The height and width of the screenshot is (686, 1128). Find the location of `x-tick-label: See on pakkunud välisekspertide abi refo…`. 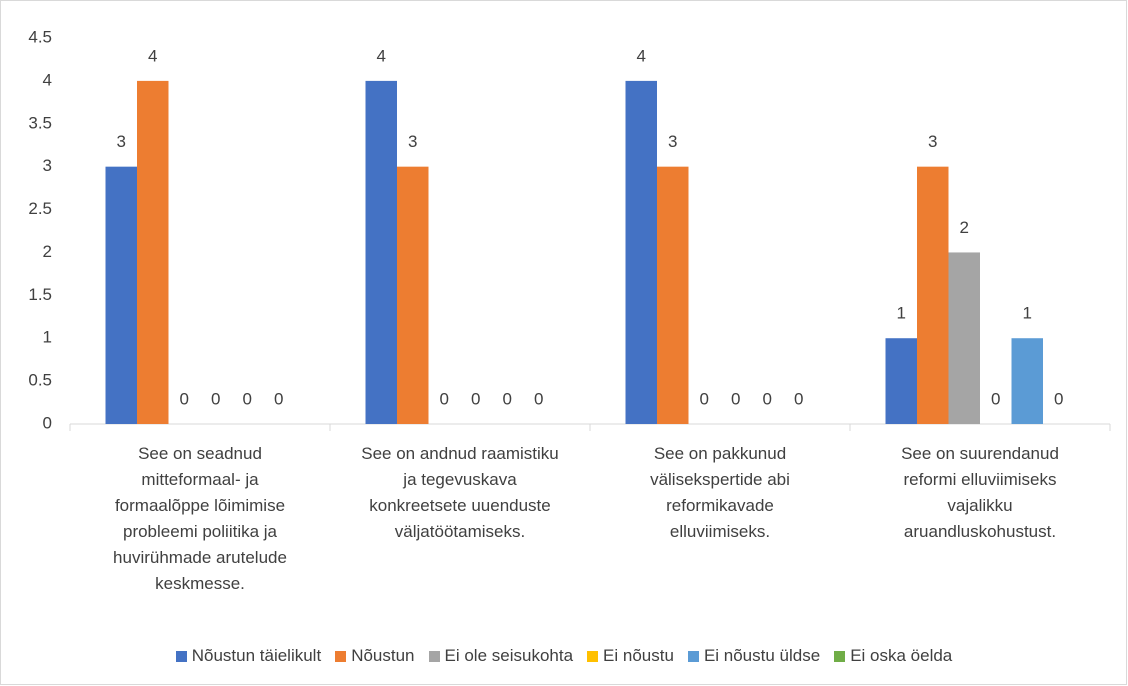

x-tick-label: See on pakkunud välisekspertide abi refo… is located at coordinates (720, 492).